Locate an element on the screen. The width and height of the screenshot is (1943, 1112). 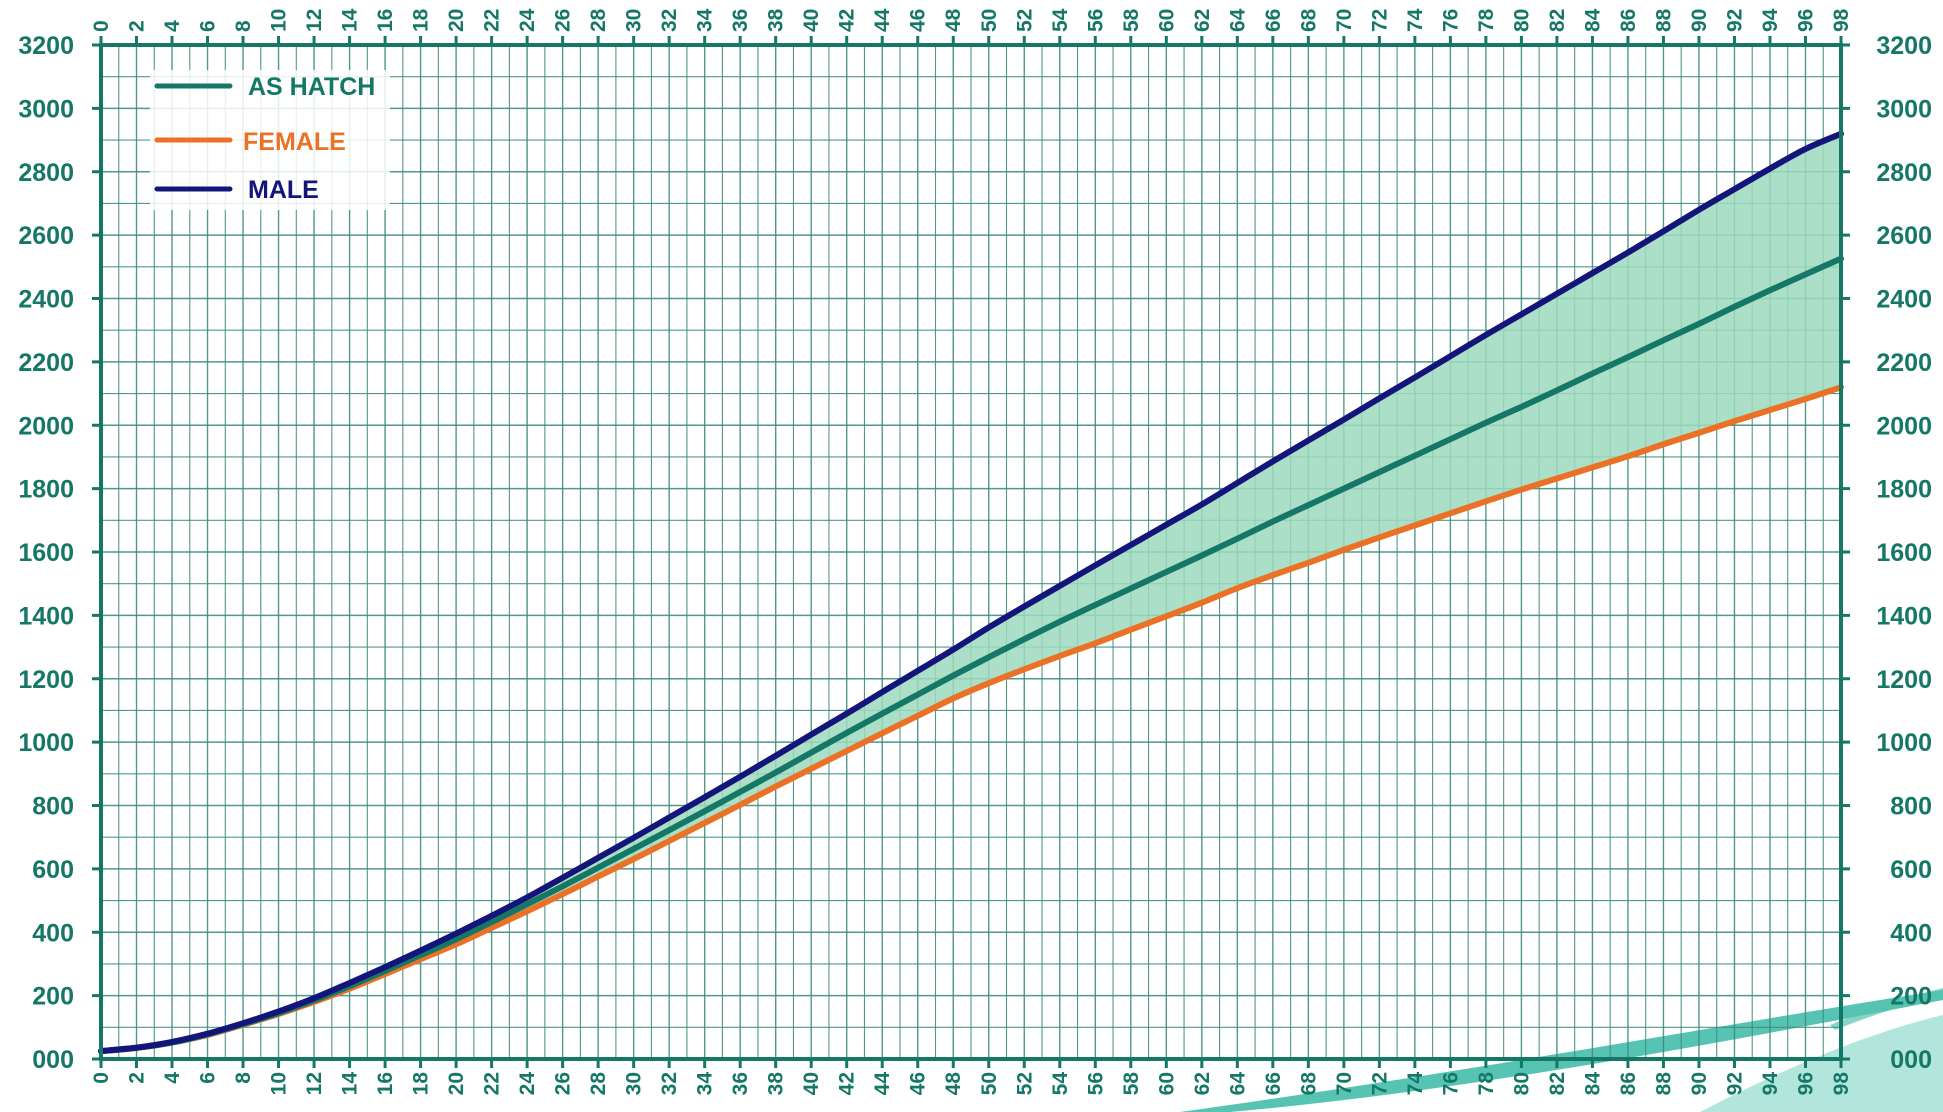
x-tick-label-top: 66 is located at coordinates (1273, 20).